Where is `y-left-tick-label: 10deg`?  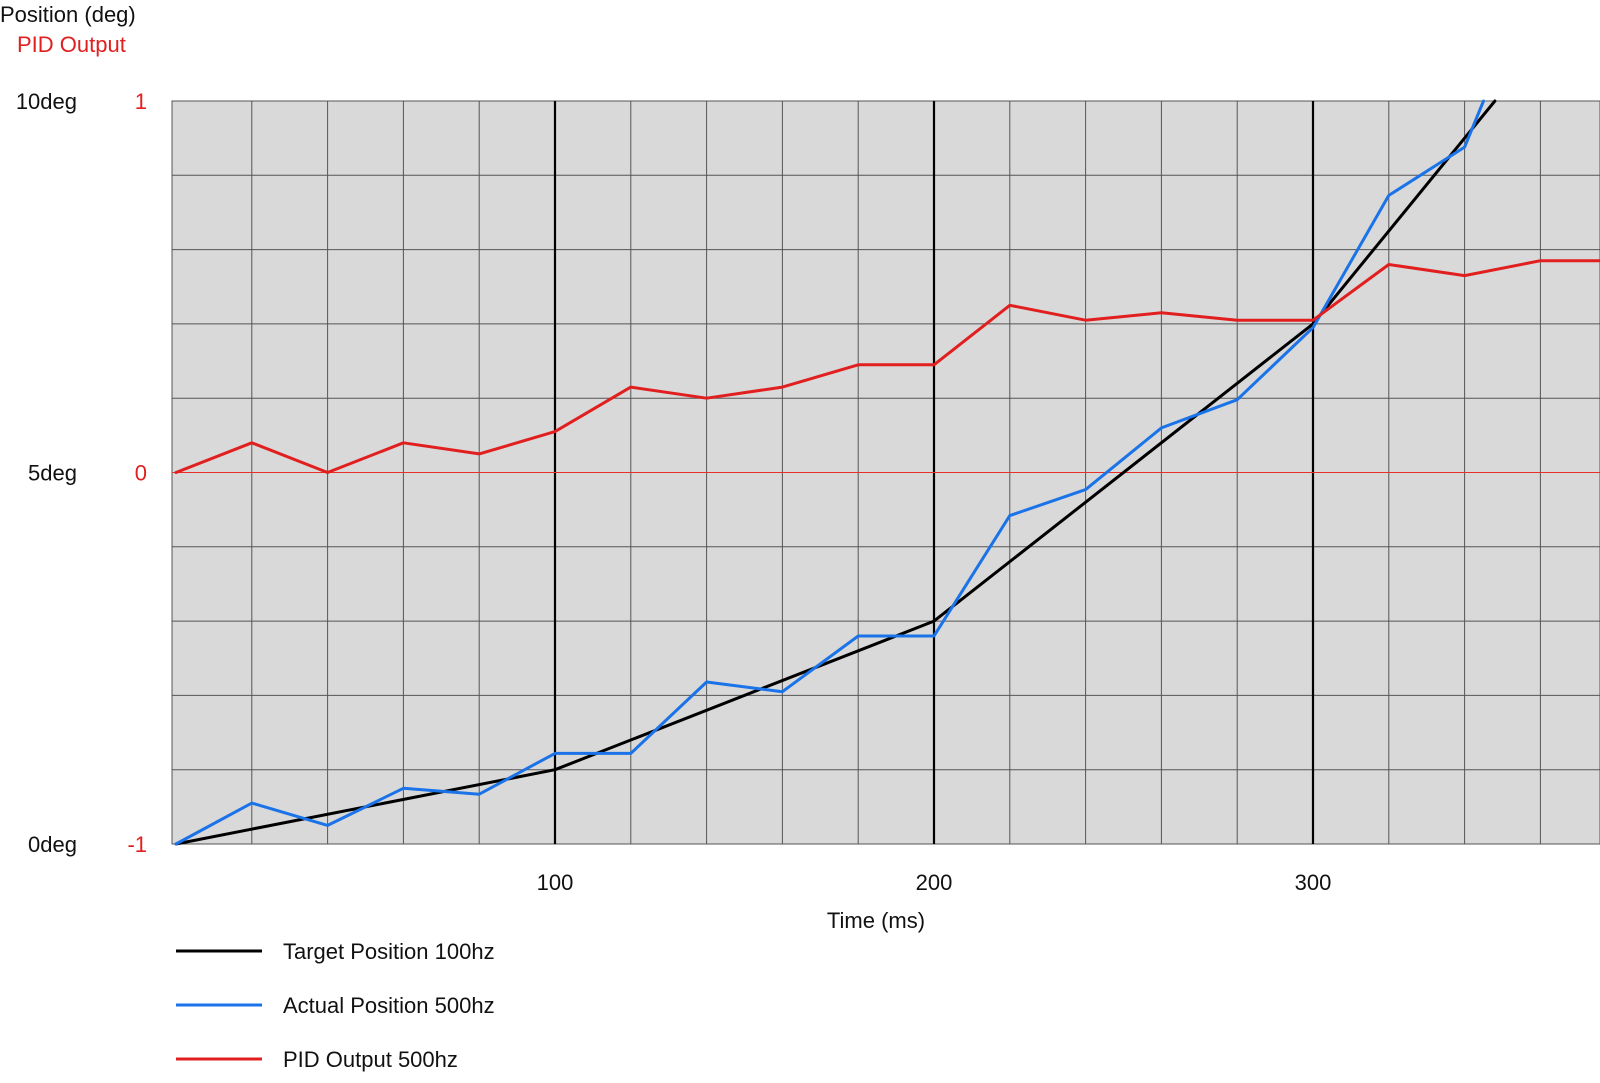 y-left-tick-label: 10deg is located at coordinates (46, 101).